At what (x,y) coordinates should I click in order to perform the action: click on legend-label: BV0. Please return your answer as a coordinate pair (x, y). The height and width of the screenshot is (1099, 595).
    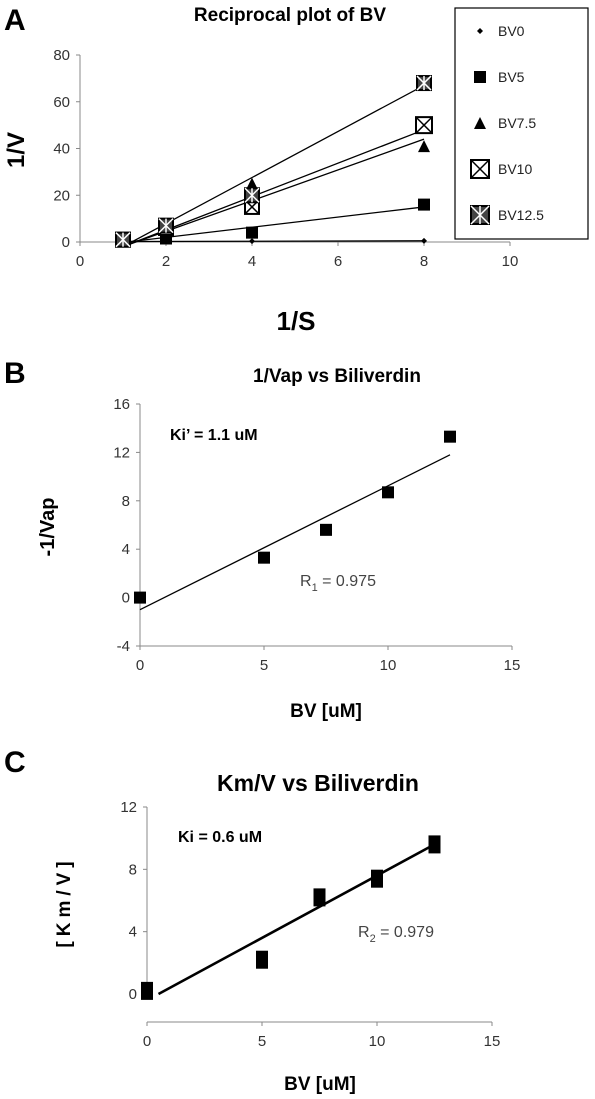
    Looking at the image, I should click on (511, 31).